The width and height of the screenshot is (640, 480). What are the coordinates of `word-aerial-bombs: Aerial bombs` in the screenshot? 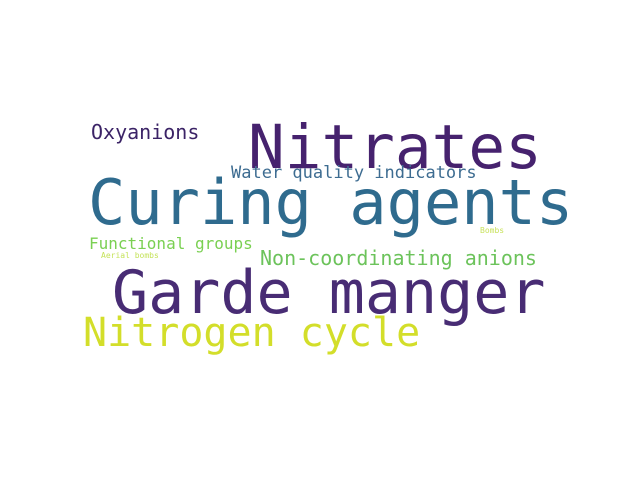 It's located at (130, 255).